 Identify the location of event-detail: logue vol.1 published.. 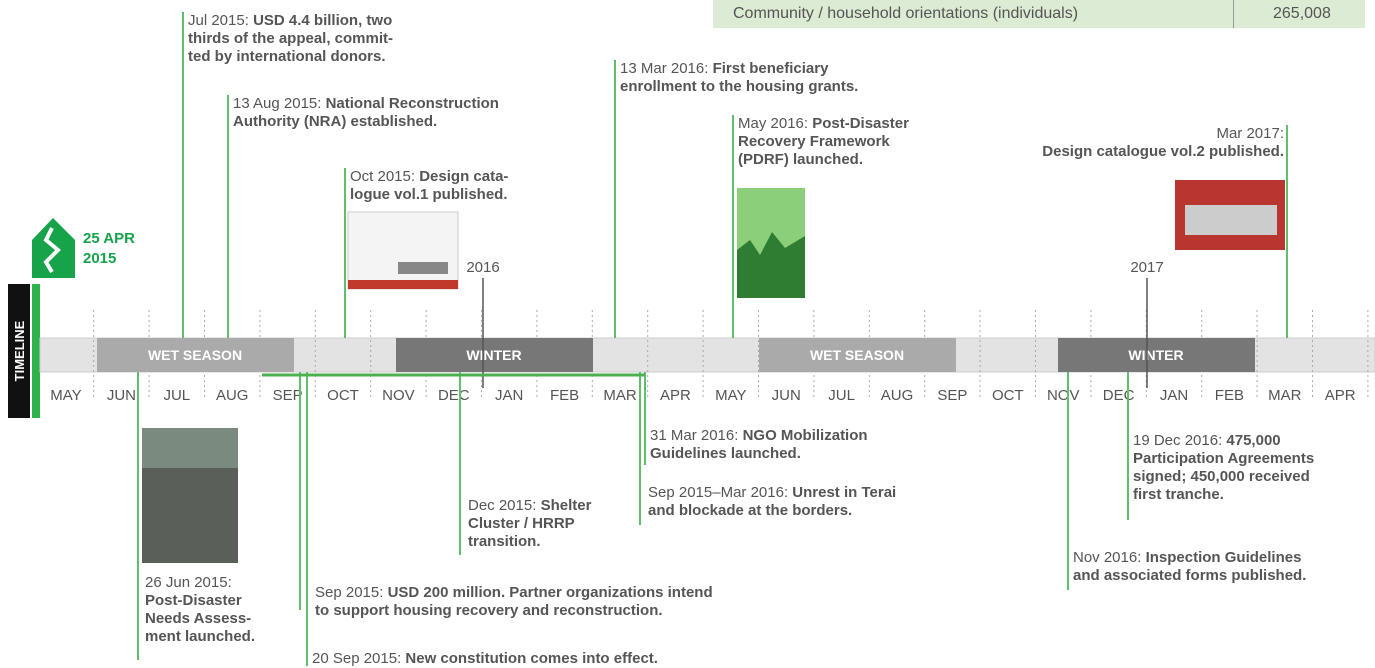
(429, 194).